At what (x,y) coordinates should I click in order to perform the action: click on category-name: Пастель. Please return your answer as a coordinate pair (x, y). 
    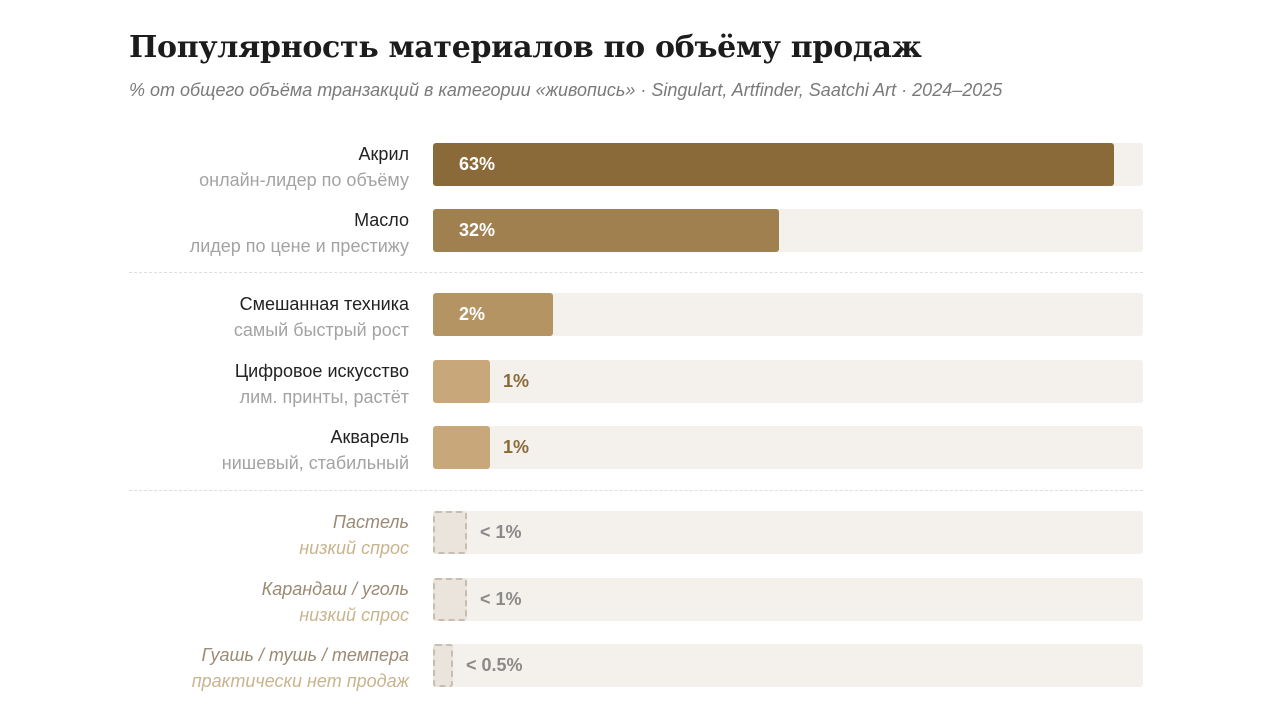
    Looking at the image, I should click on (370, 522).